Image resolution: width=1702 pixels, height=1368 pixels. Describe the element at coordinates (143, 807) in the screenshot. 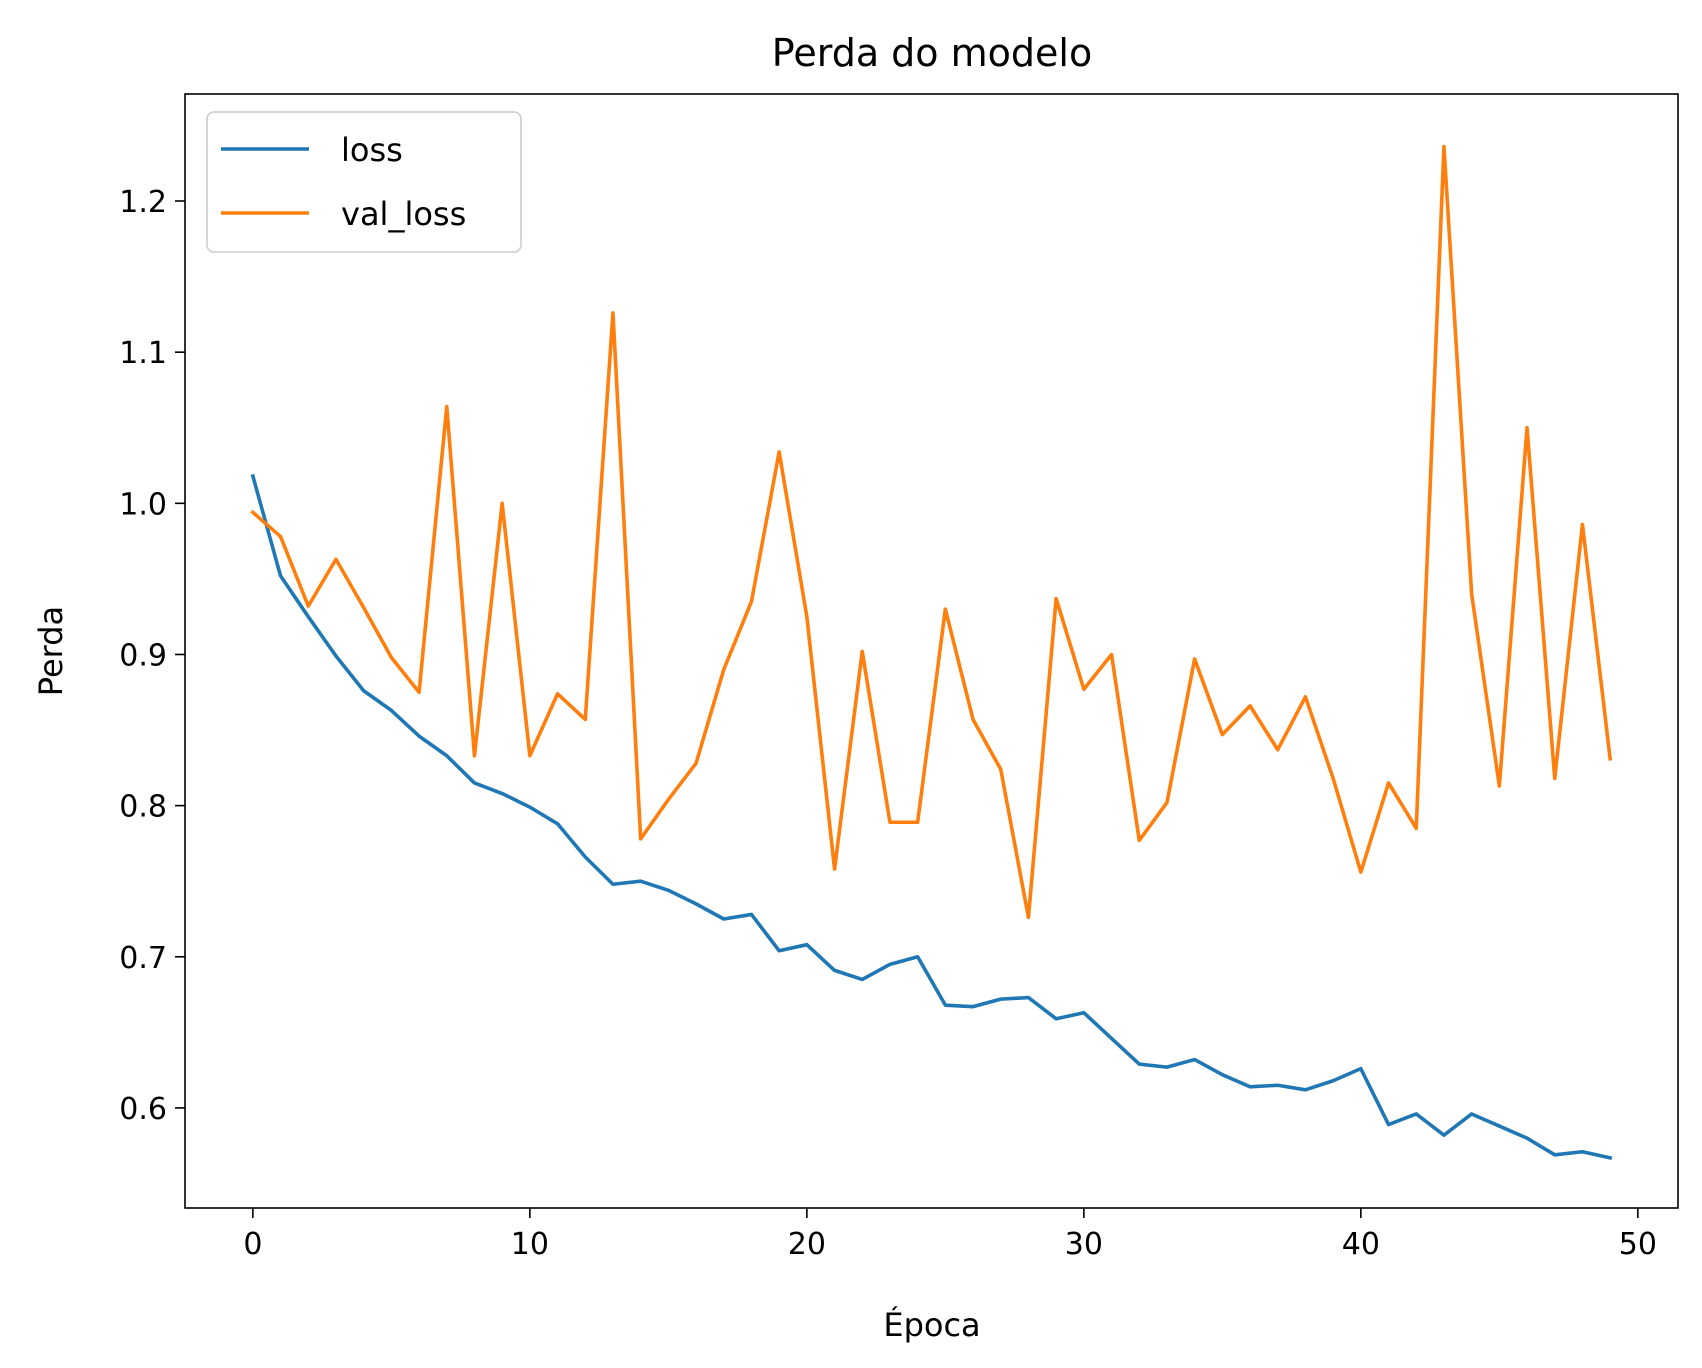

I see `y-tick-label: 0.8` at that location.